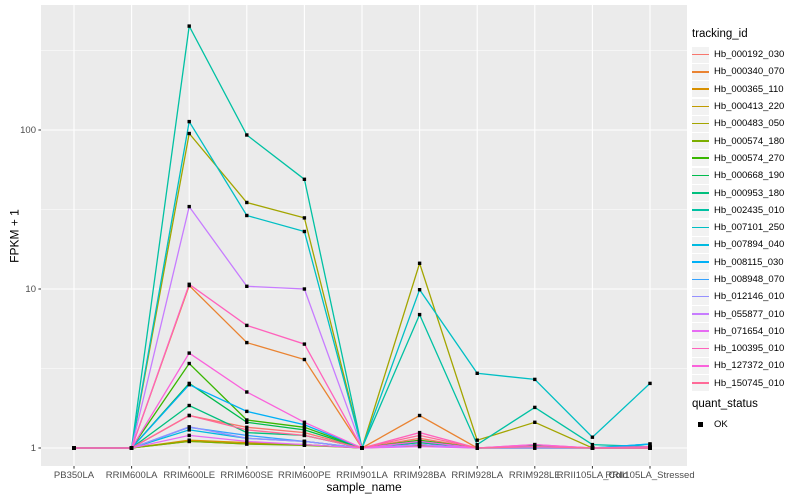  I want to click on legend-item: Hb_000483_050, so click(745, 123).